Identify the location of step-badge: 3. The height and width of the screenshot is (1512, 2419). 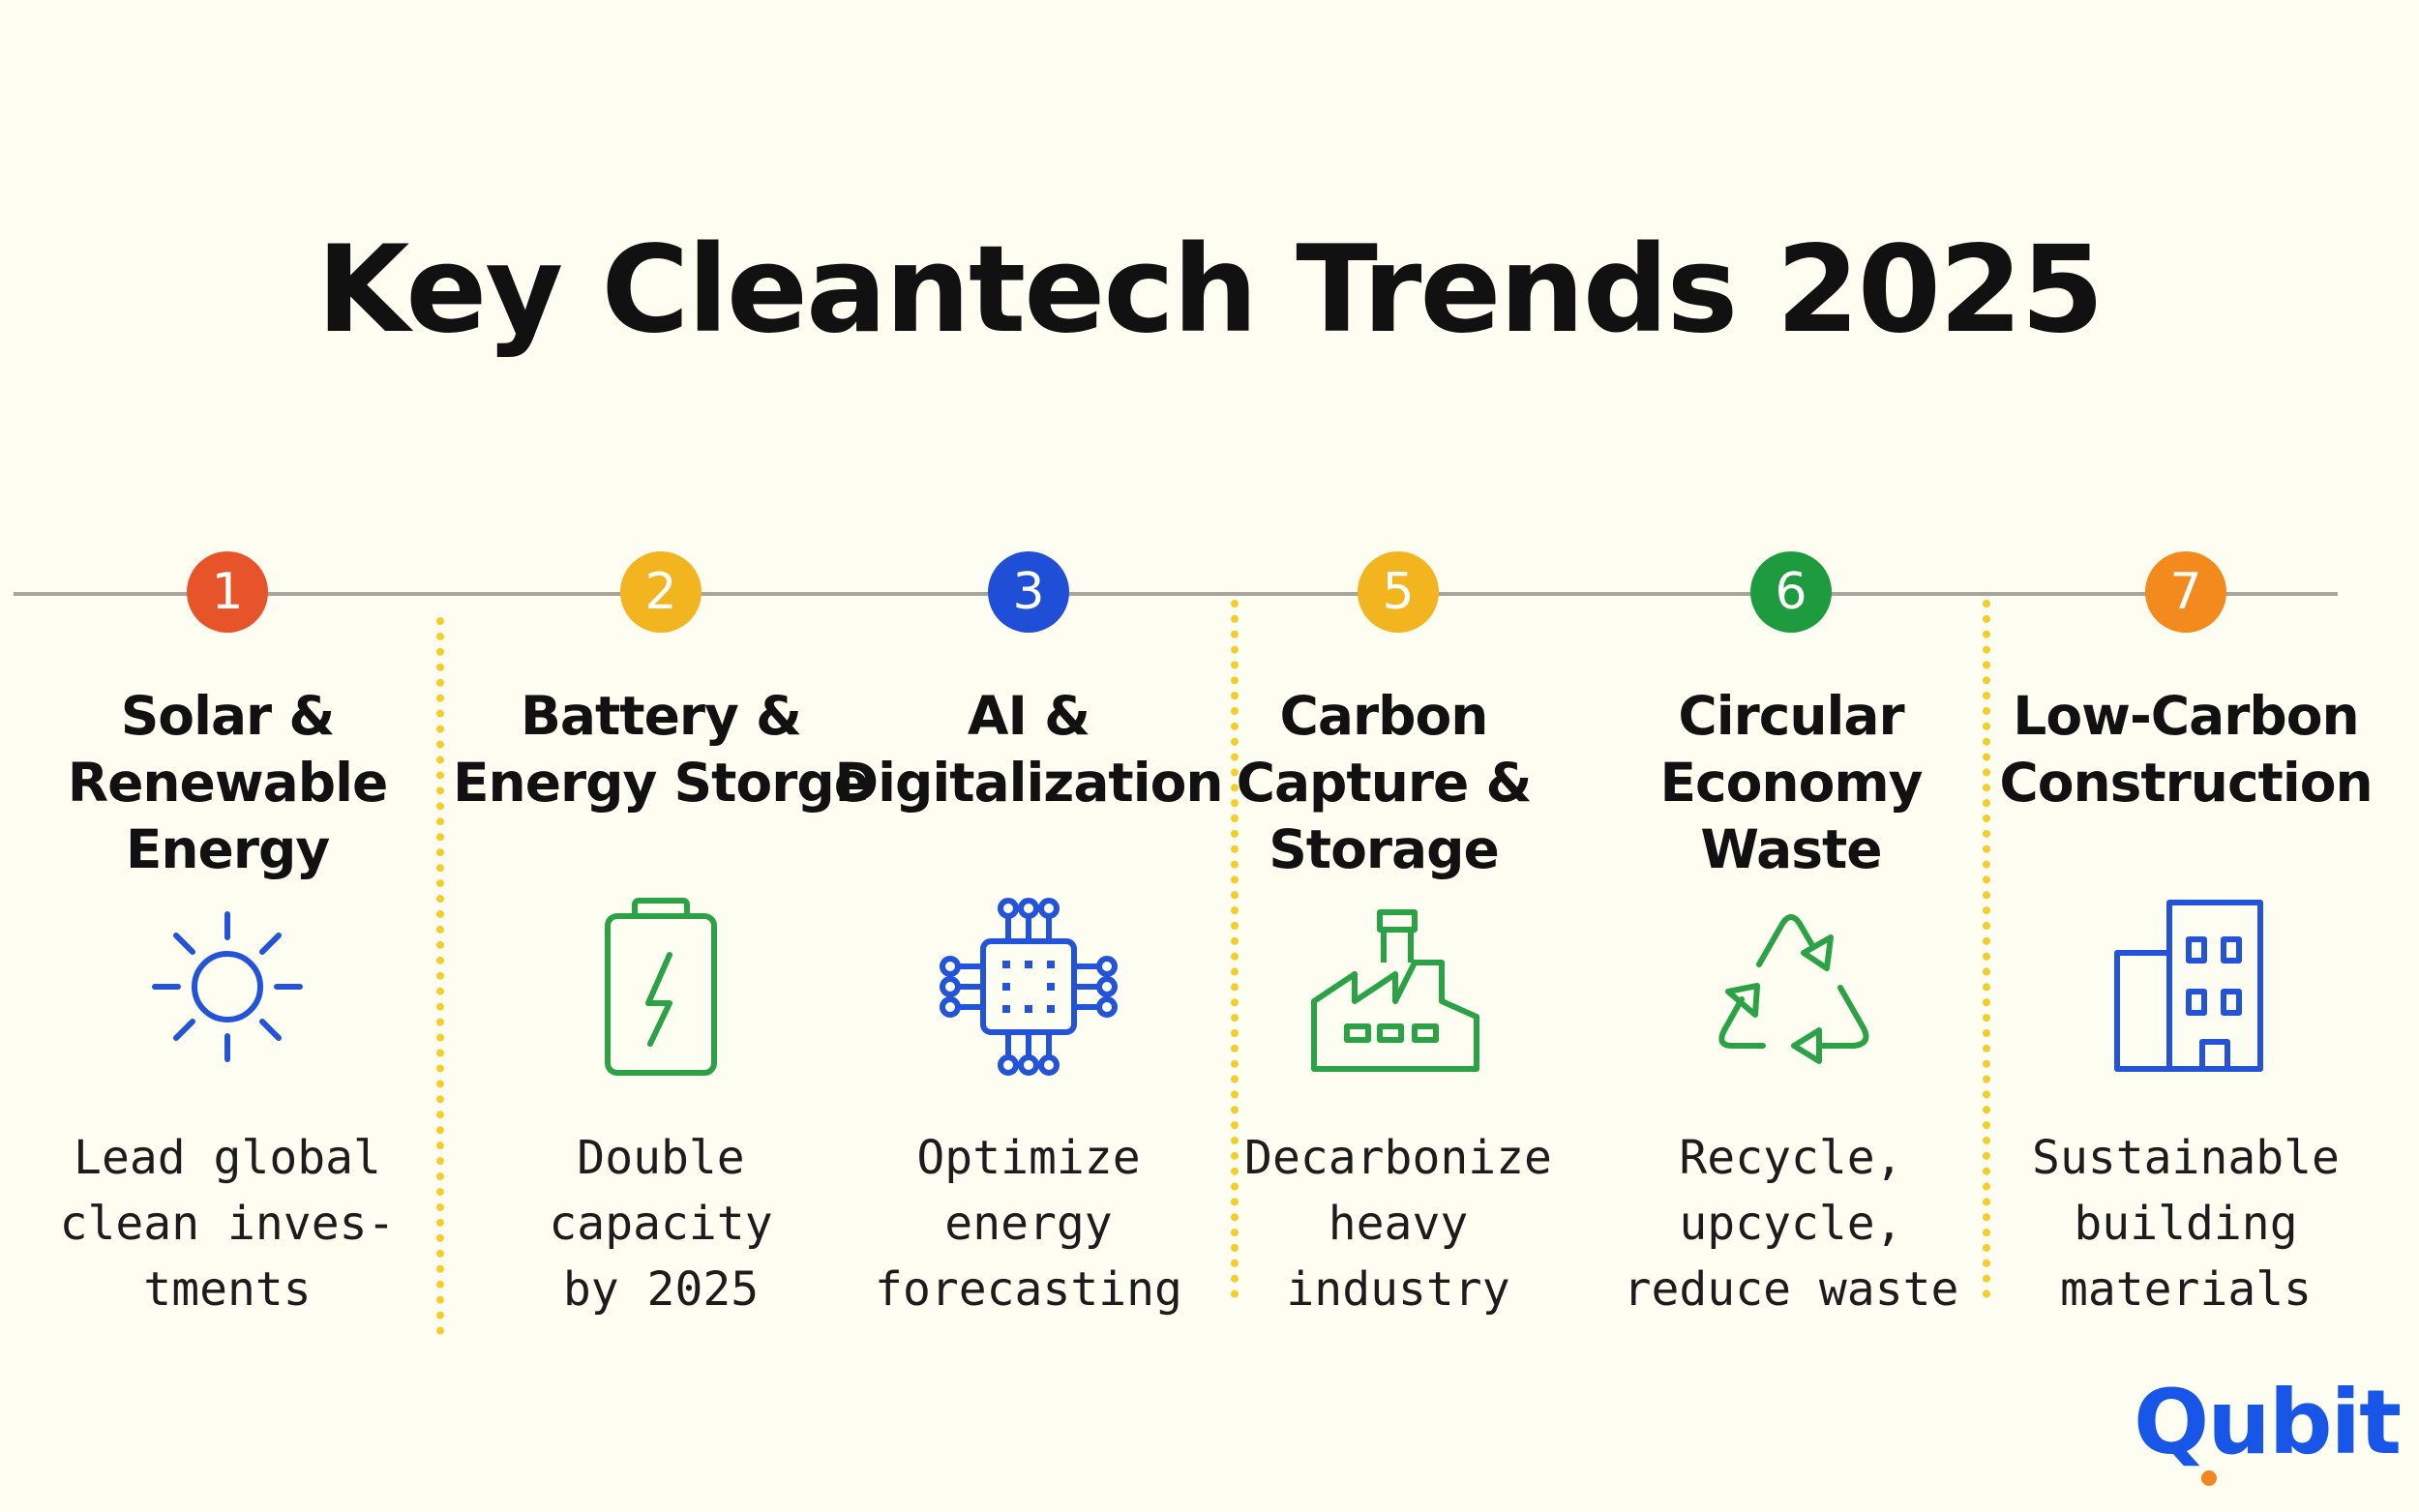
(1029, 592).